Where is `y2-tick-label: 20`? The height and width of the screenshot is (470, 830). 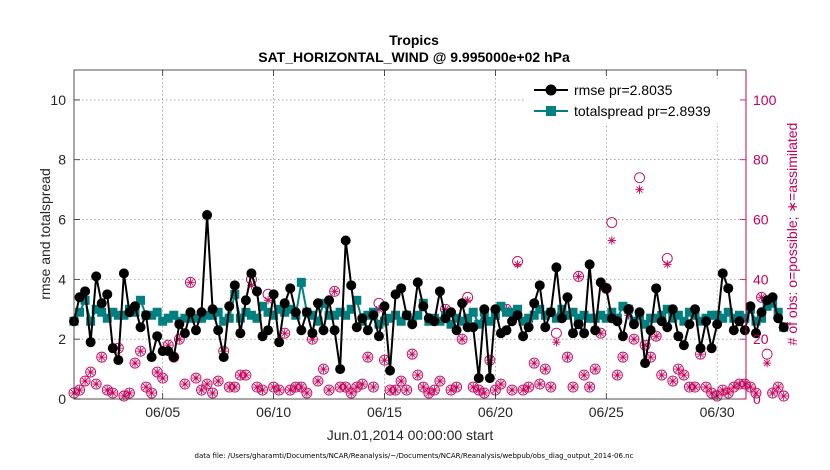
y2-tick-label: 20 is located at coordinates (761, 339).